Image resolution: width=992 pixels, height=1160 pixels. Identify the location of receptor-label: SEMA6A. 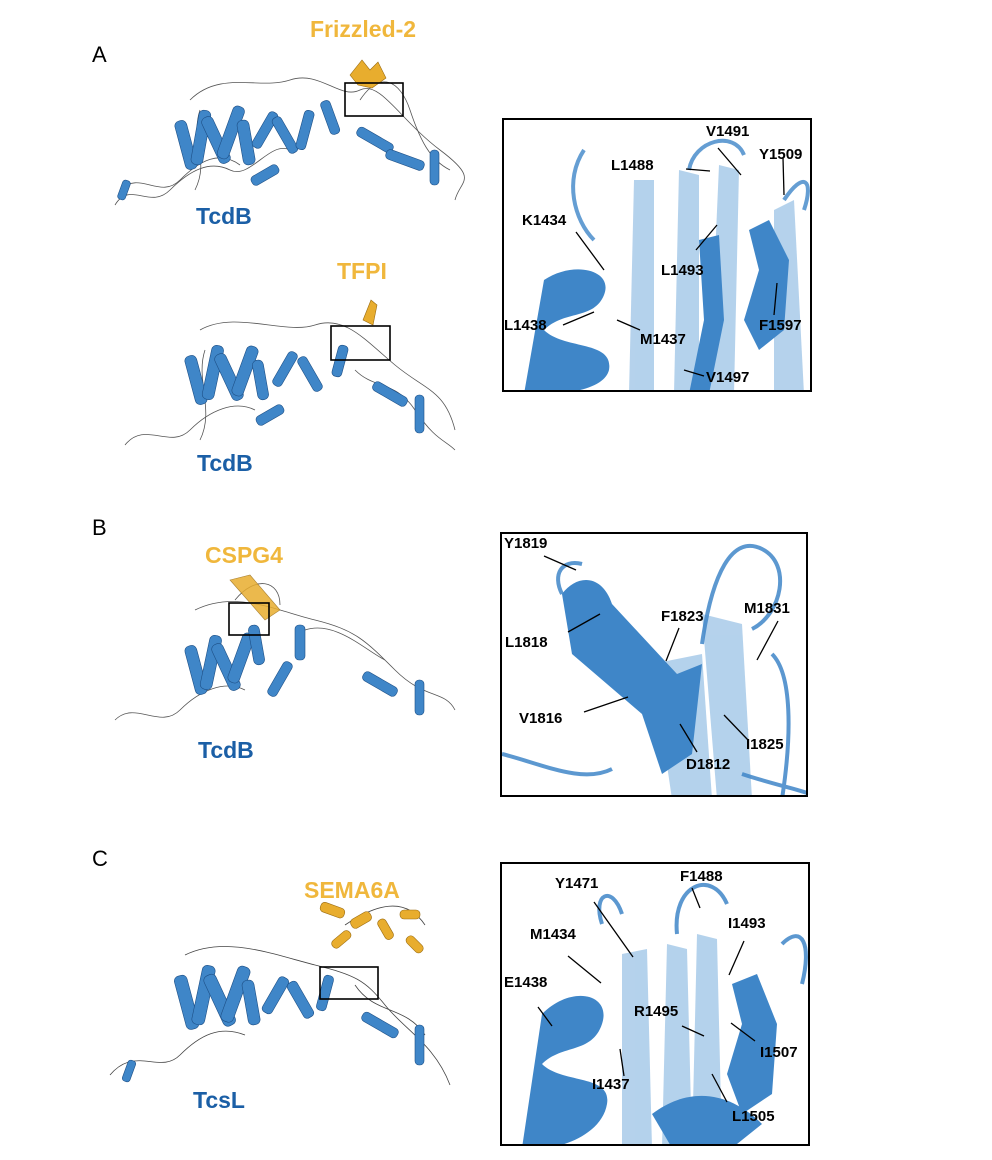
(352, 890).